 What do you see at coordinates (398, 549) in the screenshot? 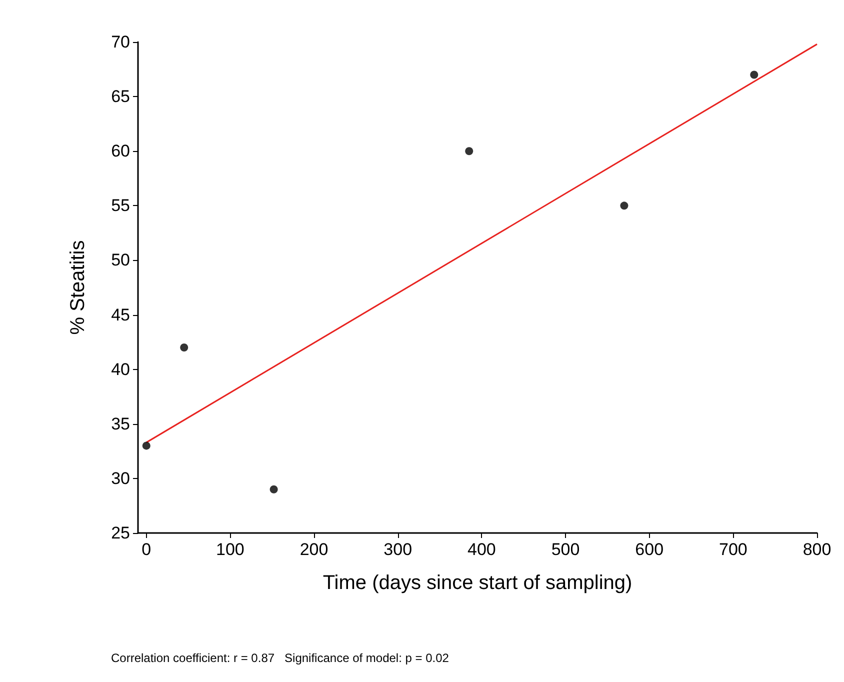
I see `x-tick-label: 300` at bounding box center [398, 549].